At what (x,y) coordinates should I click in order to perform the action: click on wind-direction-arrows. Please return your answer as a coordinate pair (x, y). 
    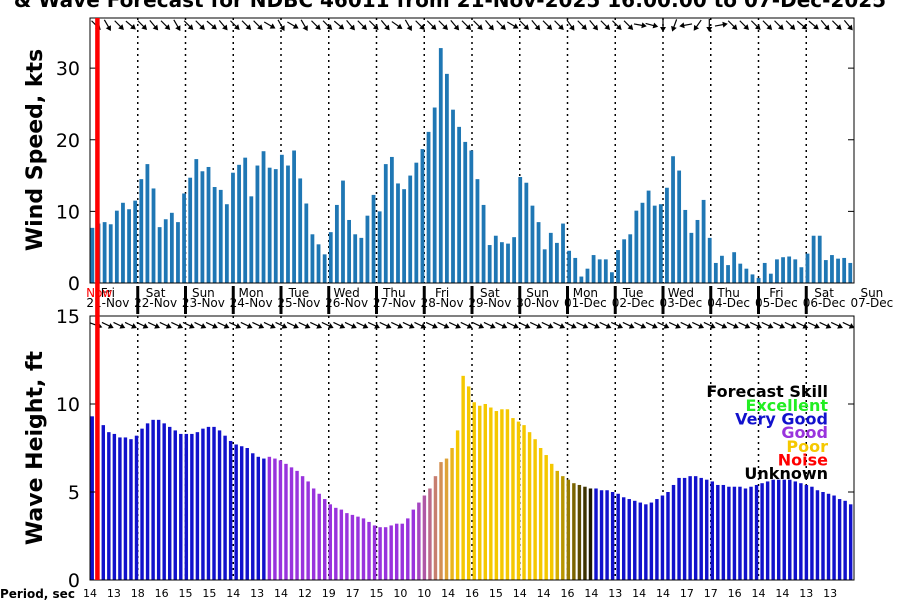
    Looking at the image, I should click on (472, 25).